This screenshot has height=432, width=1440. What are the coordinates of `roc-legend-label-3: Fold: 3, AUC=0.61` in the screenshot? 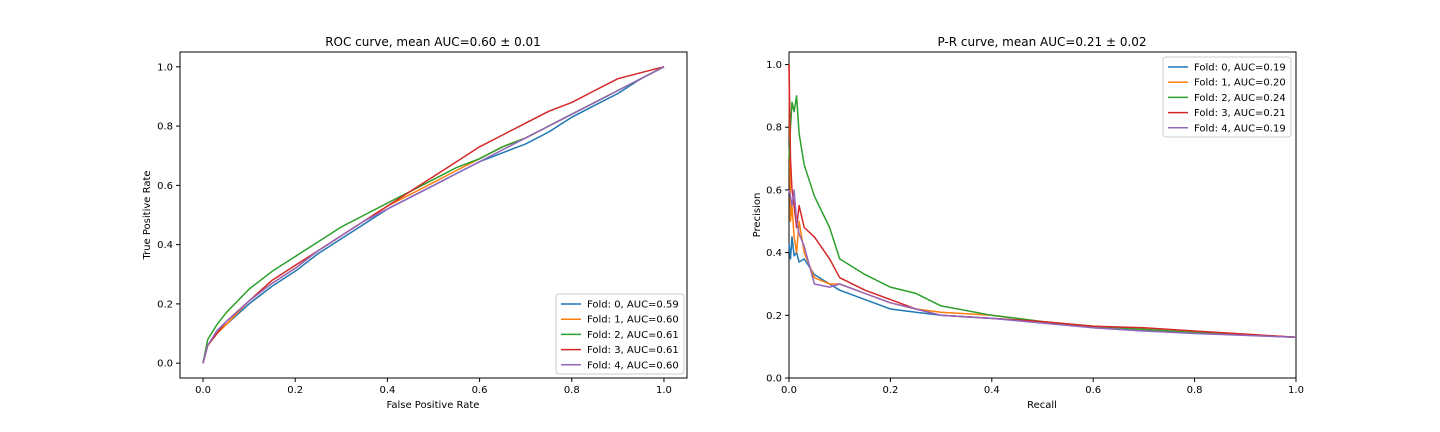 It's located at (633, 350).